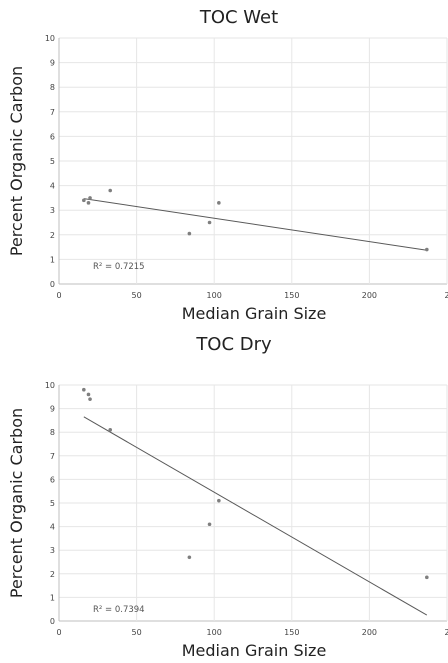  Describe the element at coordinates (255, 224) in the screenshot. I see `trendline` at that location.